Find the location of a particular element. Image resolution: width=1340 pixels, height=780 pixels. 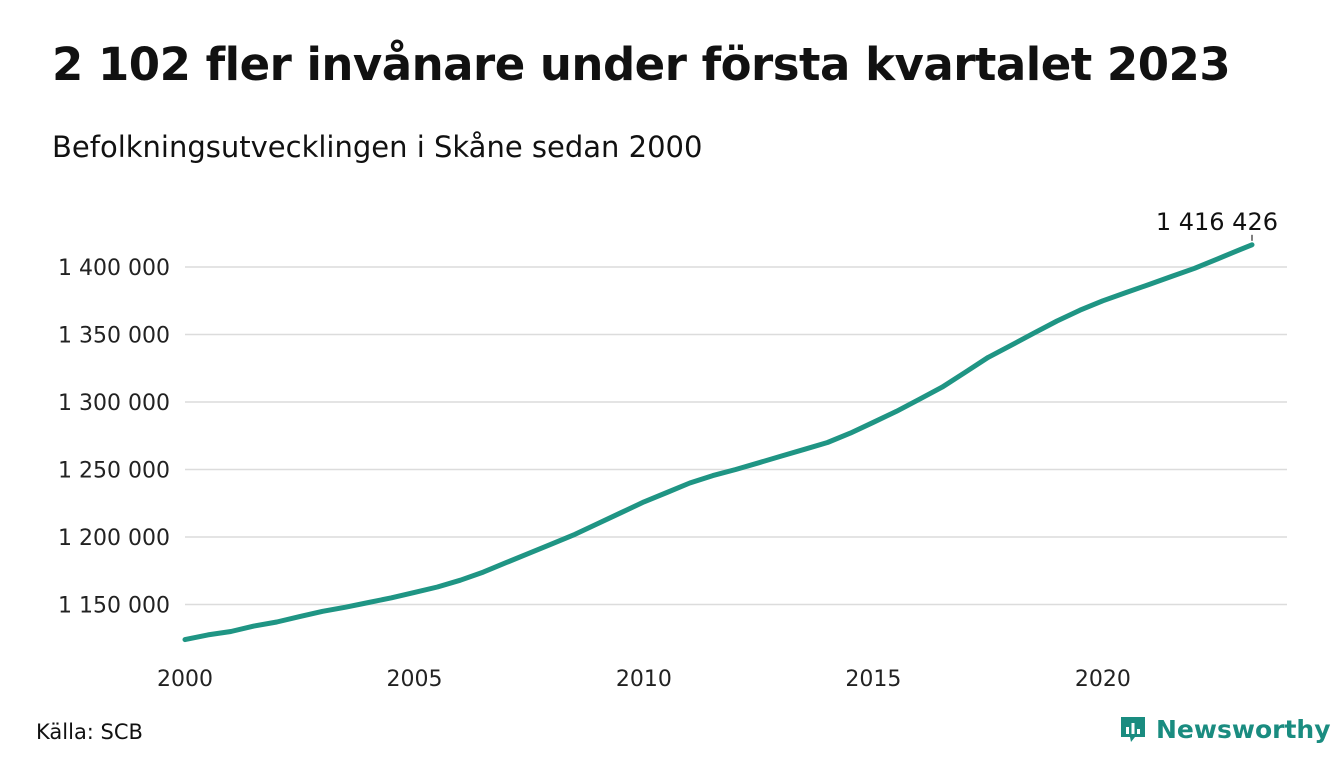

y-tick-label: 1 250 000 is located at coordinates (114, 471).